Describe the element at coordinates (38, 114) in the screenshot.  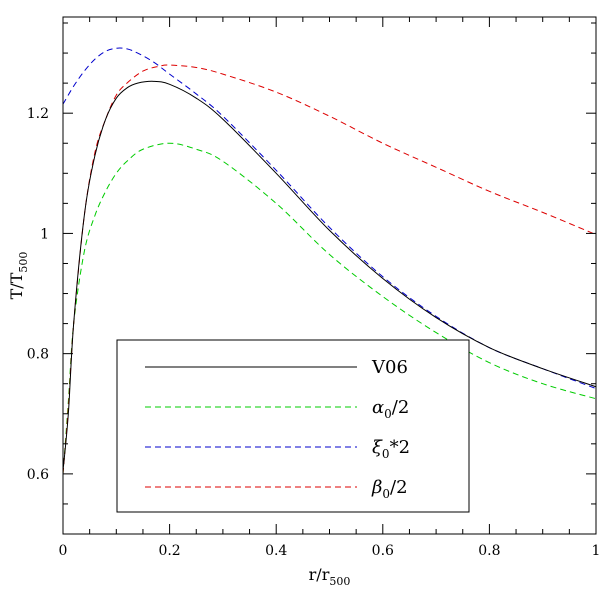
I see `y-tick-label: 1.2` at that location.